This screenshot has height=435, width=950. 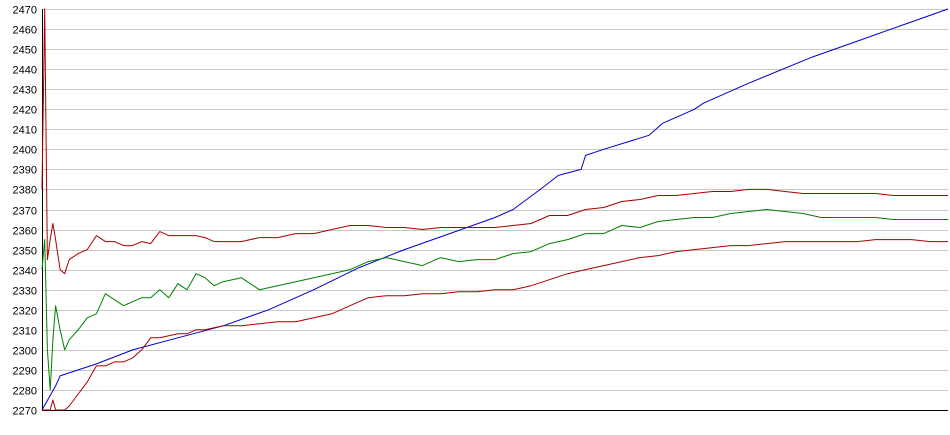 I want to click on y-tick-label: 2320, so click(x=25, y=312).